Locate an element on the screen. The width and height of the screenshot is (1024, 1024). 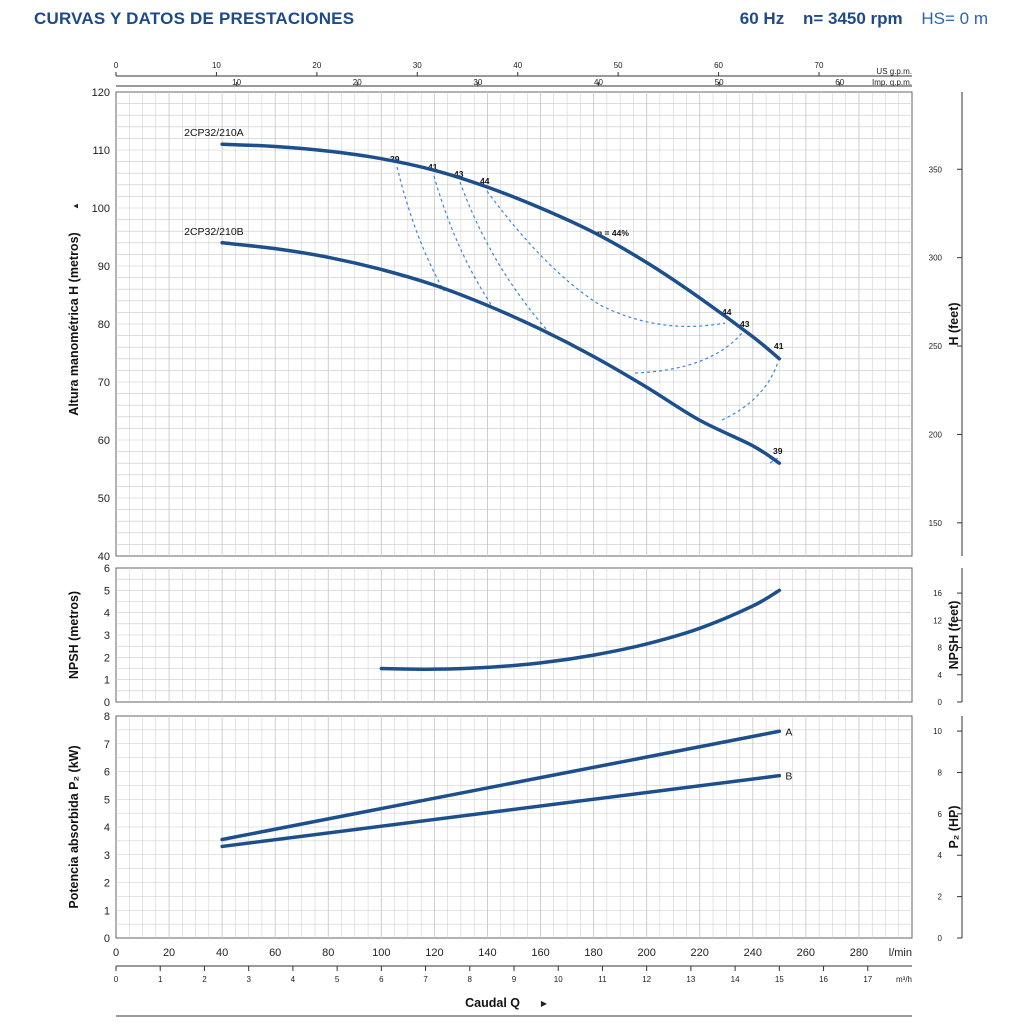
top-axis-us-label: 60 is located at coordinates (718, 65).